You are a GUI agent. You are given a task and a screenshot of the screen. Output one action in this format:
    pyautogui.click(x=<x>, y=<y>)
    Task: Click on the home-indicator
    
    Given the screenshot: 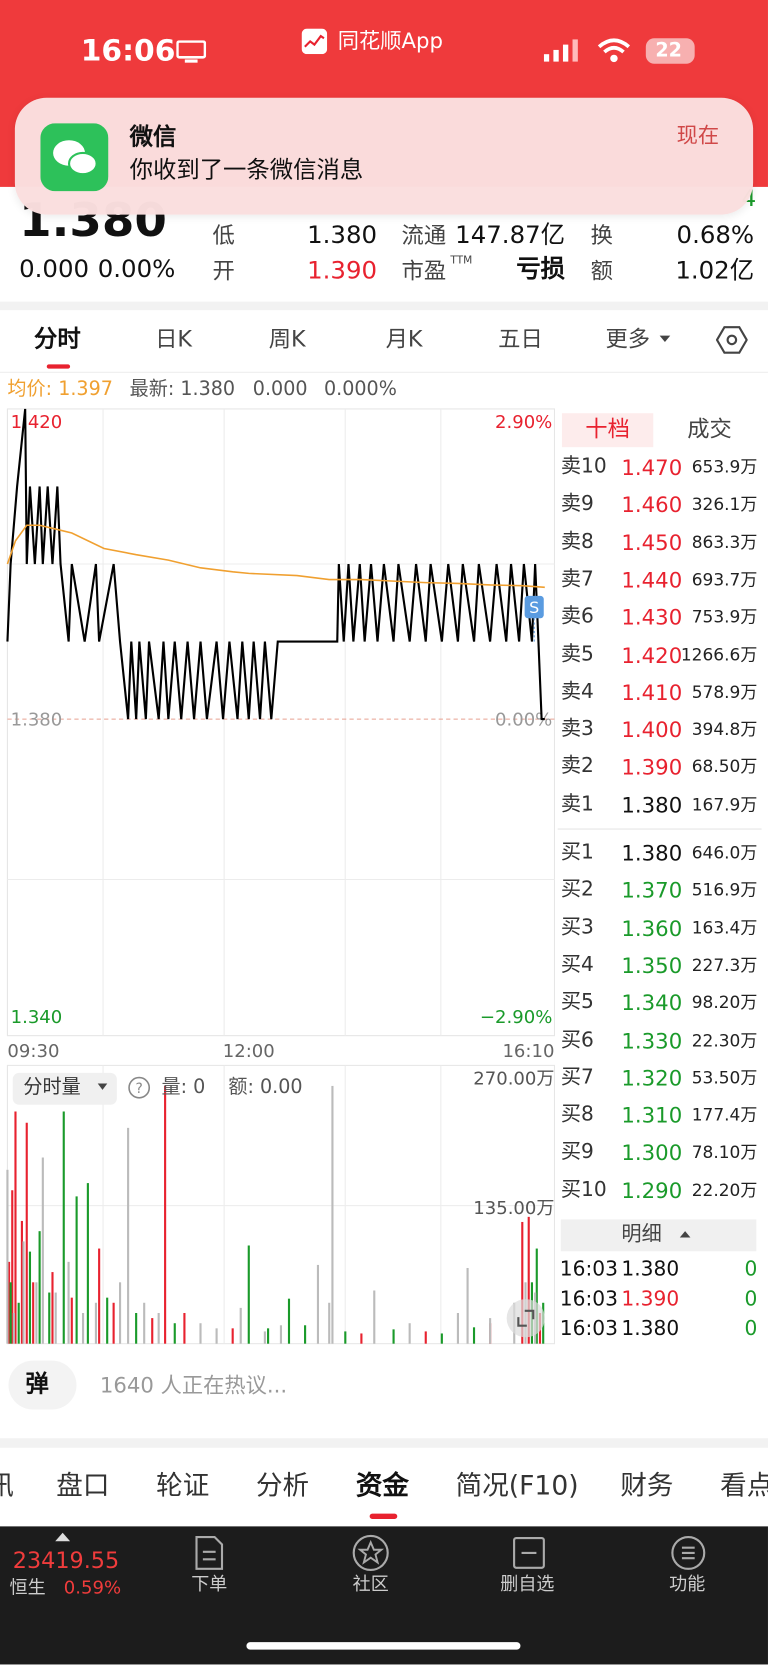 What is the action you would take?
    pyautogui.click(x=383, y=1646)
    